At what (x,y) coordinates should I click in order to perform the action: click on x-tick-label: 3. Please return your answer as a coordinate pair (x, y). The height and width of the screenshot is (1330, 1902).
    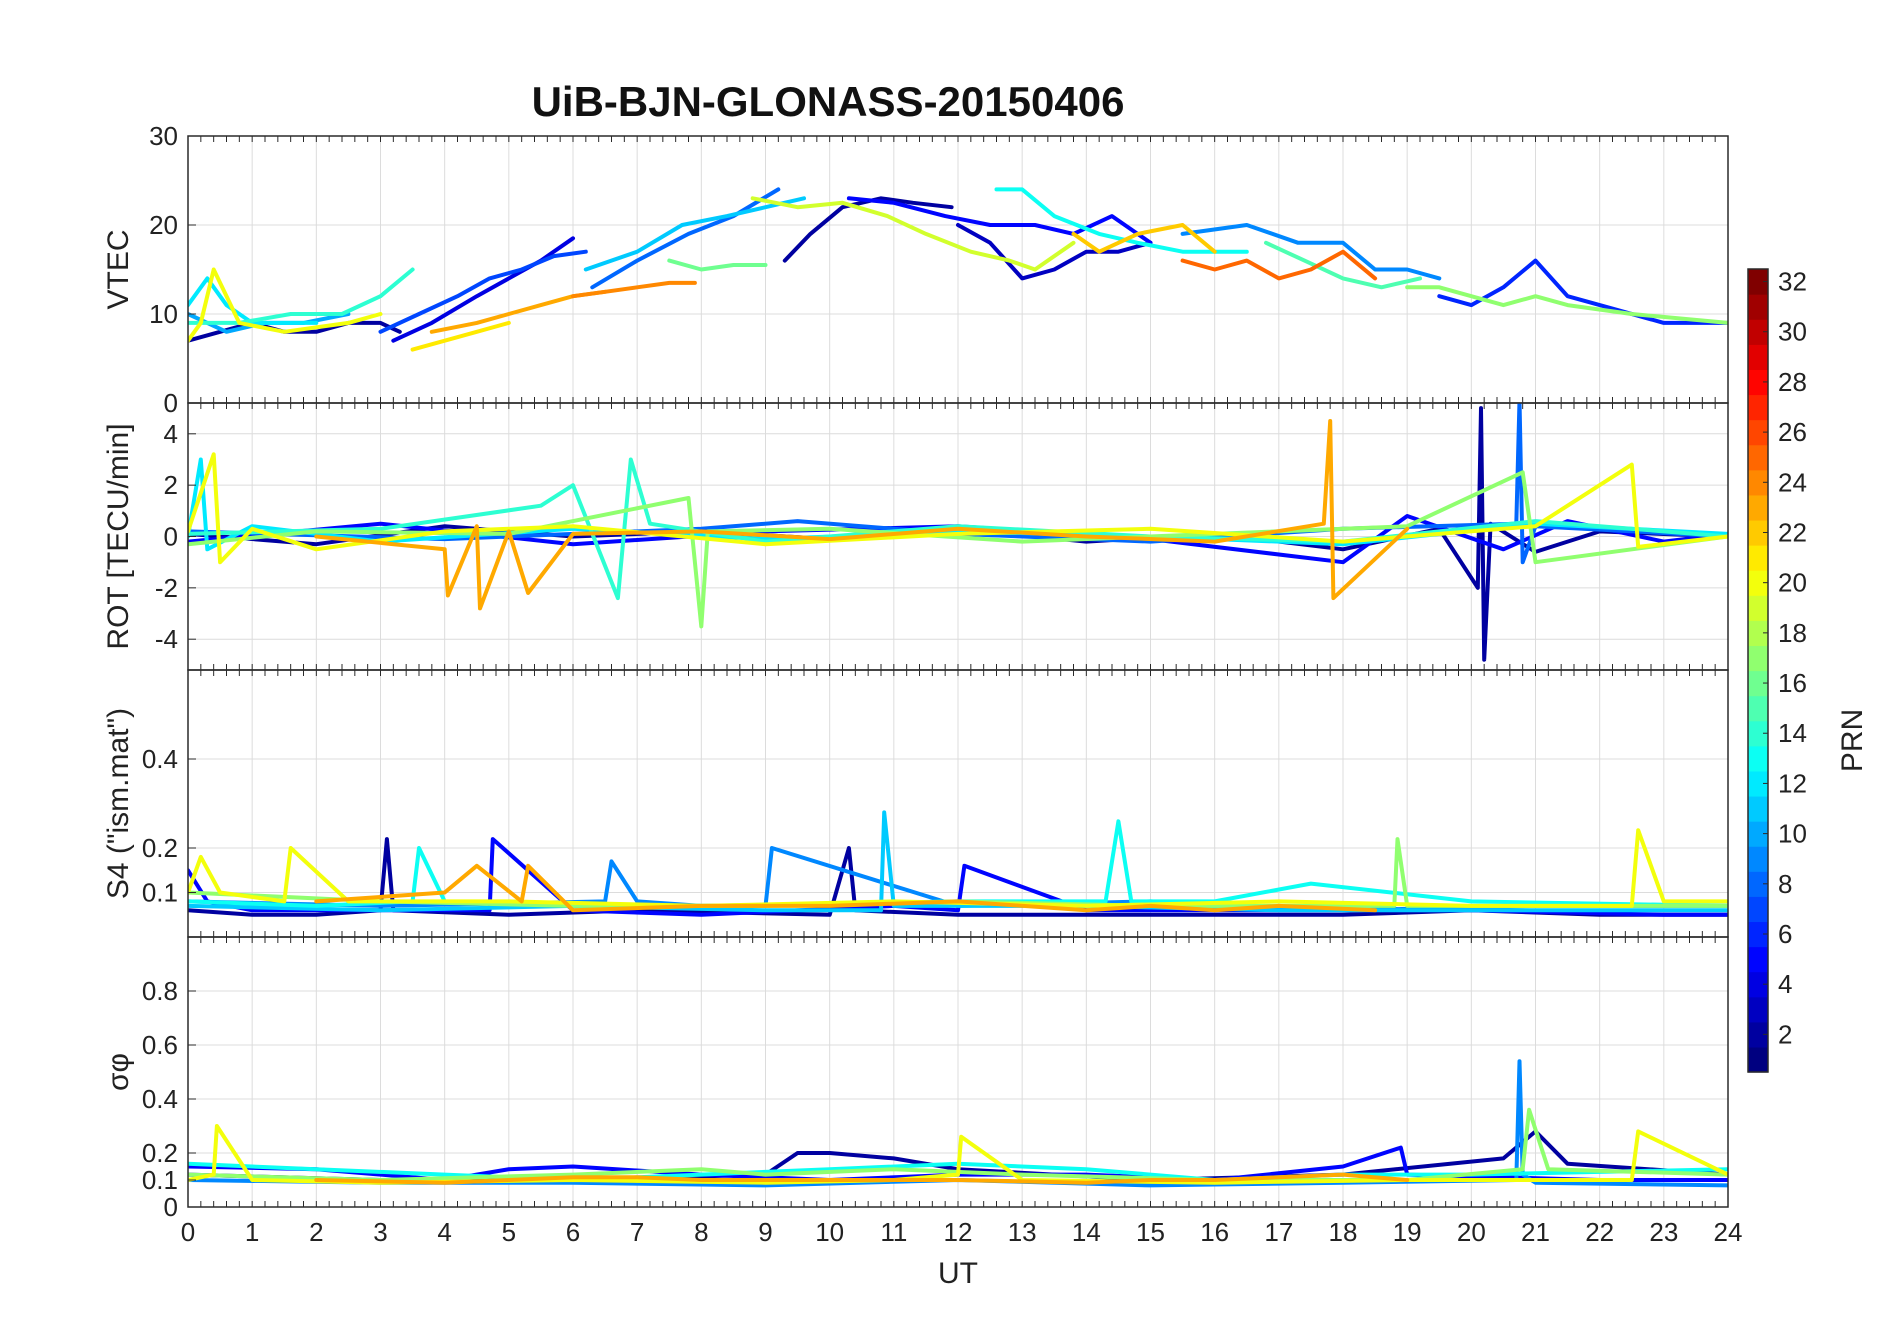
    Looking at the image, I should click on (380, 1232).